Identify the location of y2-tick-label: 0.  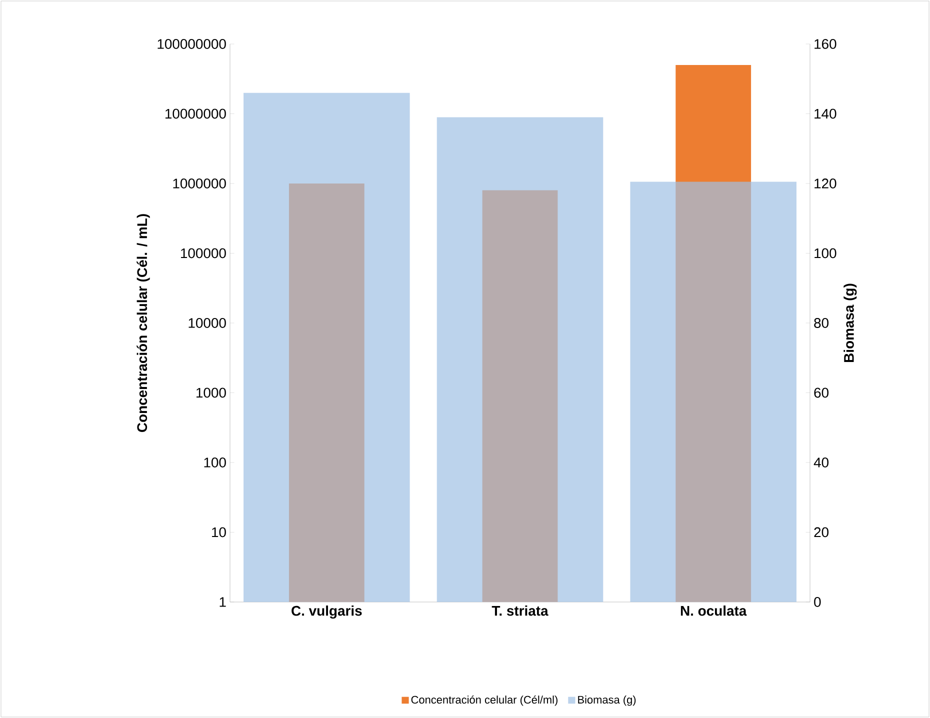
(817, 602).